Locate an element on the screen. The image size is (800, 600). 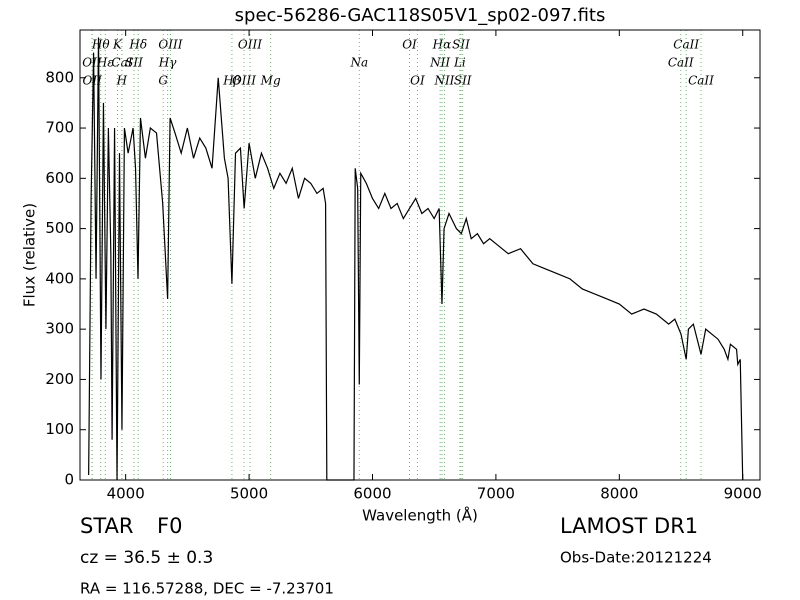
chart-title: spec-56286-GAC118S05V1_sp02-097.fits is located at coordinates (420, 15).